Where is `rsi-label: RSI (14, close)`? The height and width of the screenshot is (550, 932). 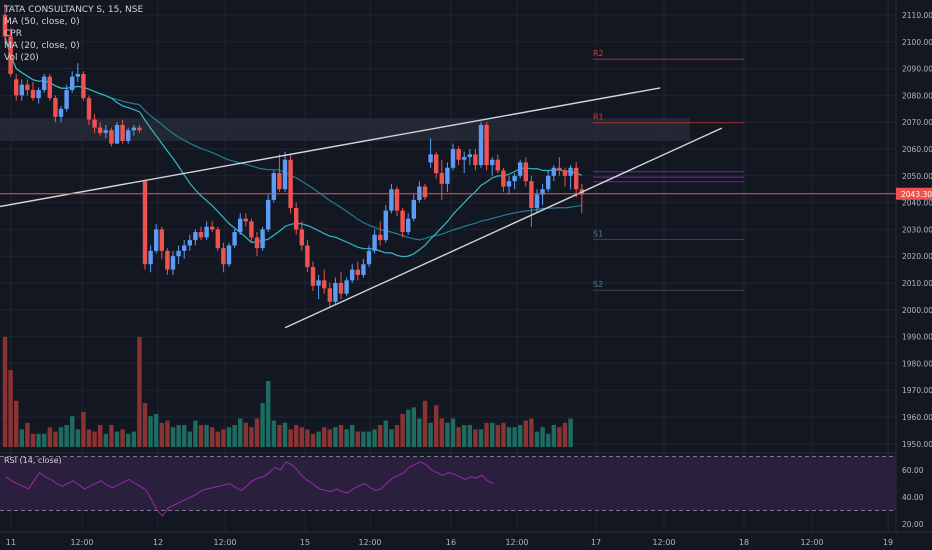
rsi-label: RSI (14, close) is located at coordinates (33, 460).